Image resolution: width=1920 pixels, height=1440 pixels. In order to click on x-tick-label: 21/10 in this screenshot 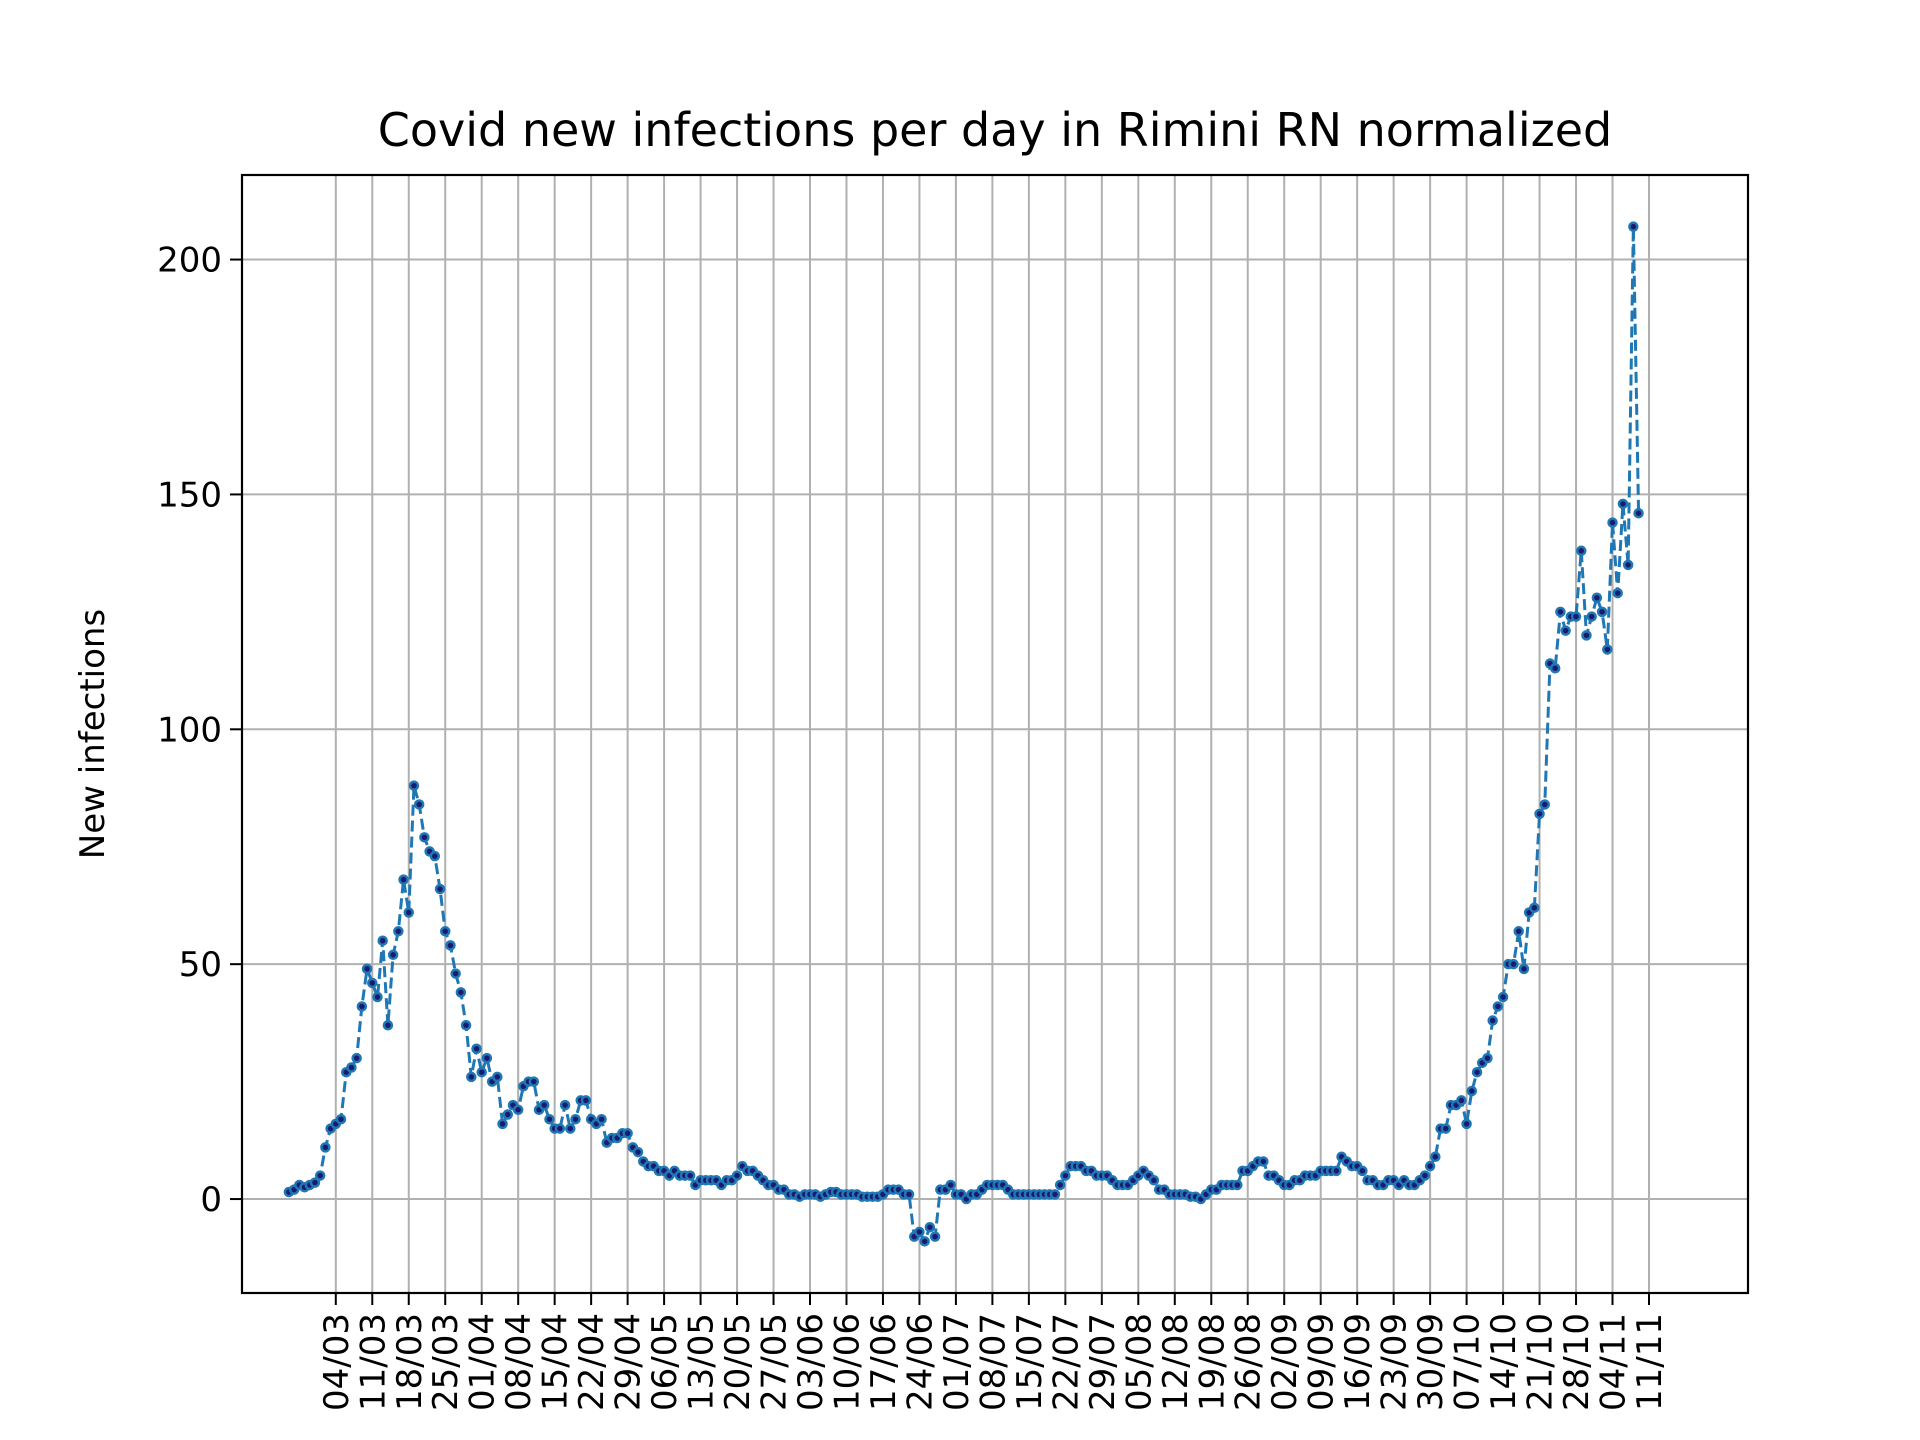, I will do `click(1541, 1362)`.